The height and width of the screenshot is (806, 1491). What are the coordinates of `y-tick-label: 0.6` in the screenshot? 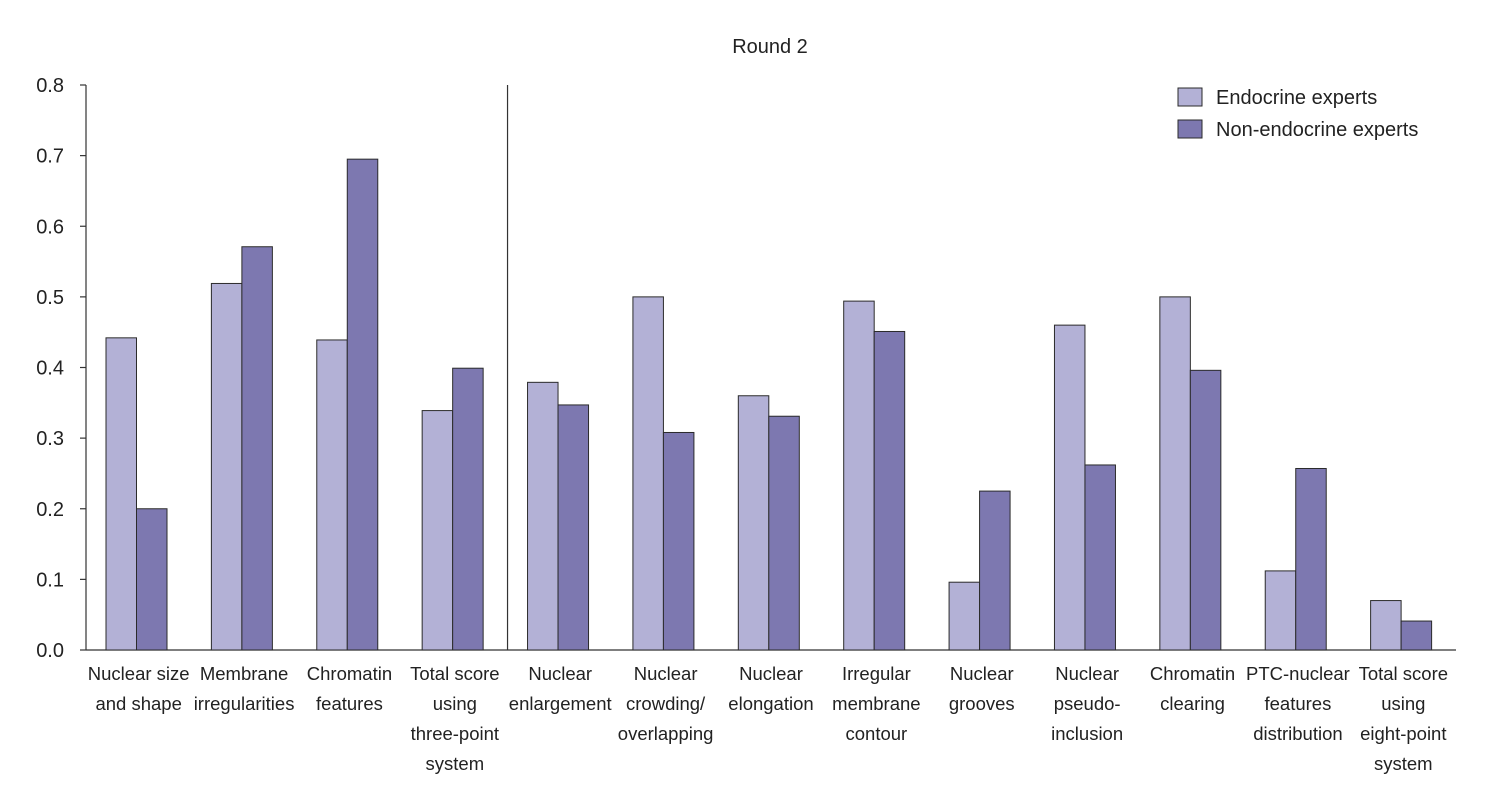 It's located at (50, 227).